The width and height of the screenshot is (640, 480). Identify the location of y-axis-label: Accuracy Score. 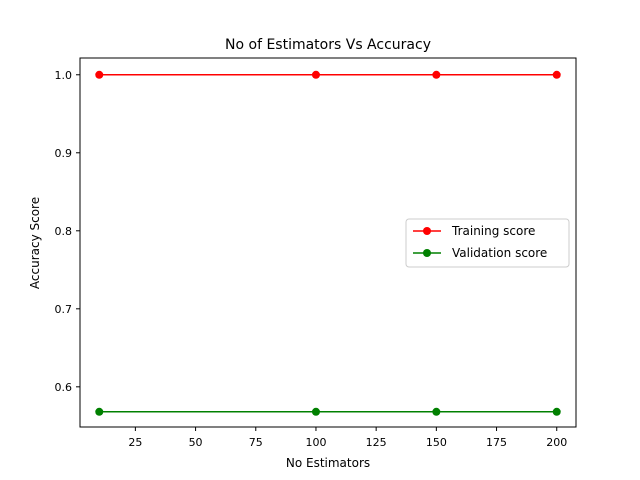
(35, 243).